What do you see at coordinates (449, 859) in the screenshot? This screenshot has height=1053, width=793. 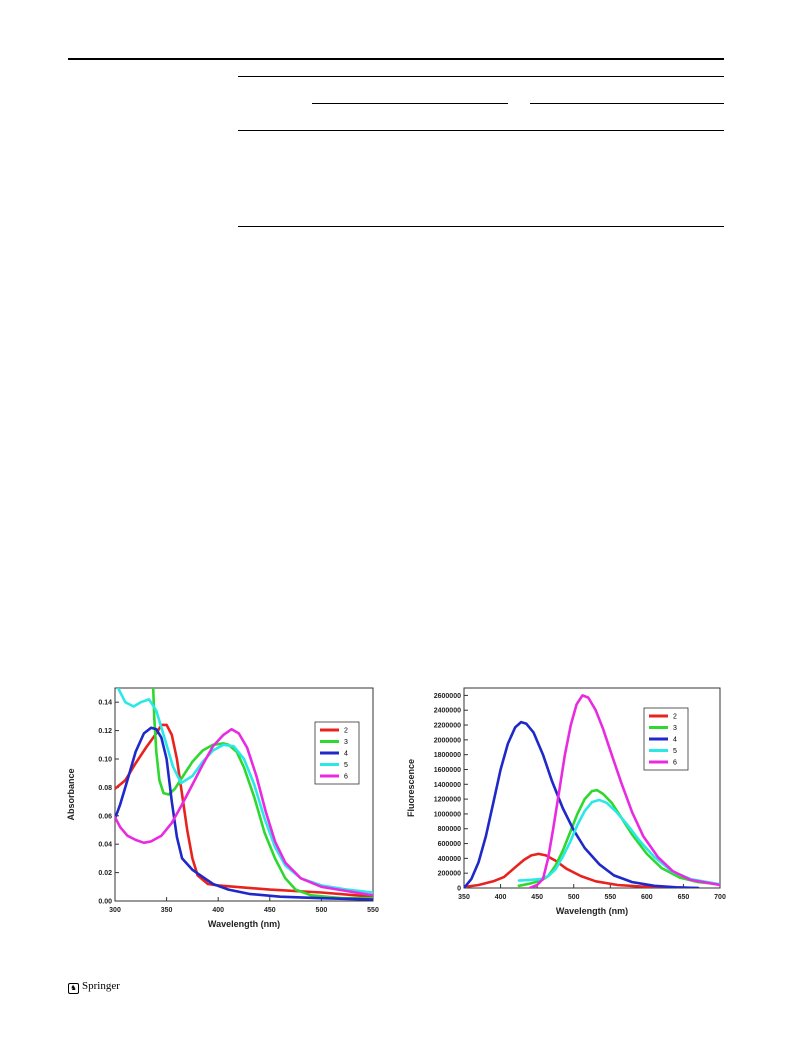 I see `y-tick-label: 400000` at bounding box center [449, 859].